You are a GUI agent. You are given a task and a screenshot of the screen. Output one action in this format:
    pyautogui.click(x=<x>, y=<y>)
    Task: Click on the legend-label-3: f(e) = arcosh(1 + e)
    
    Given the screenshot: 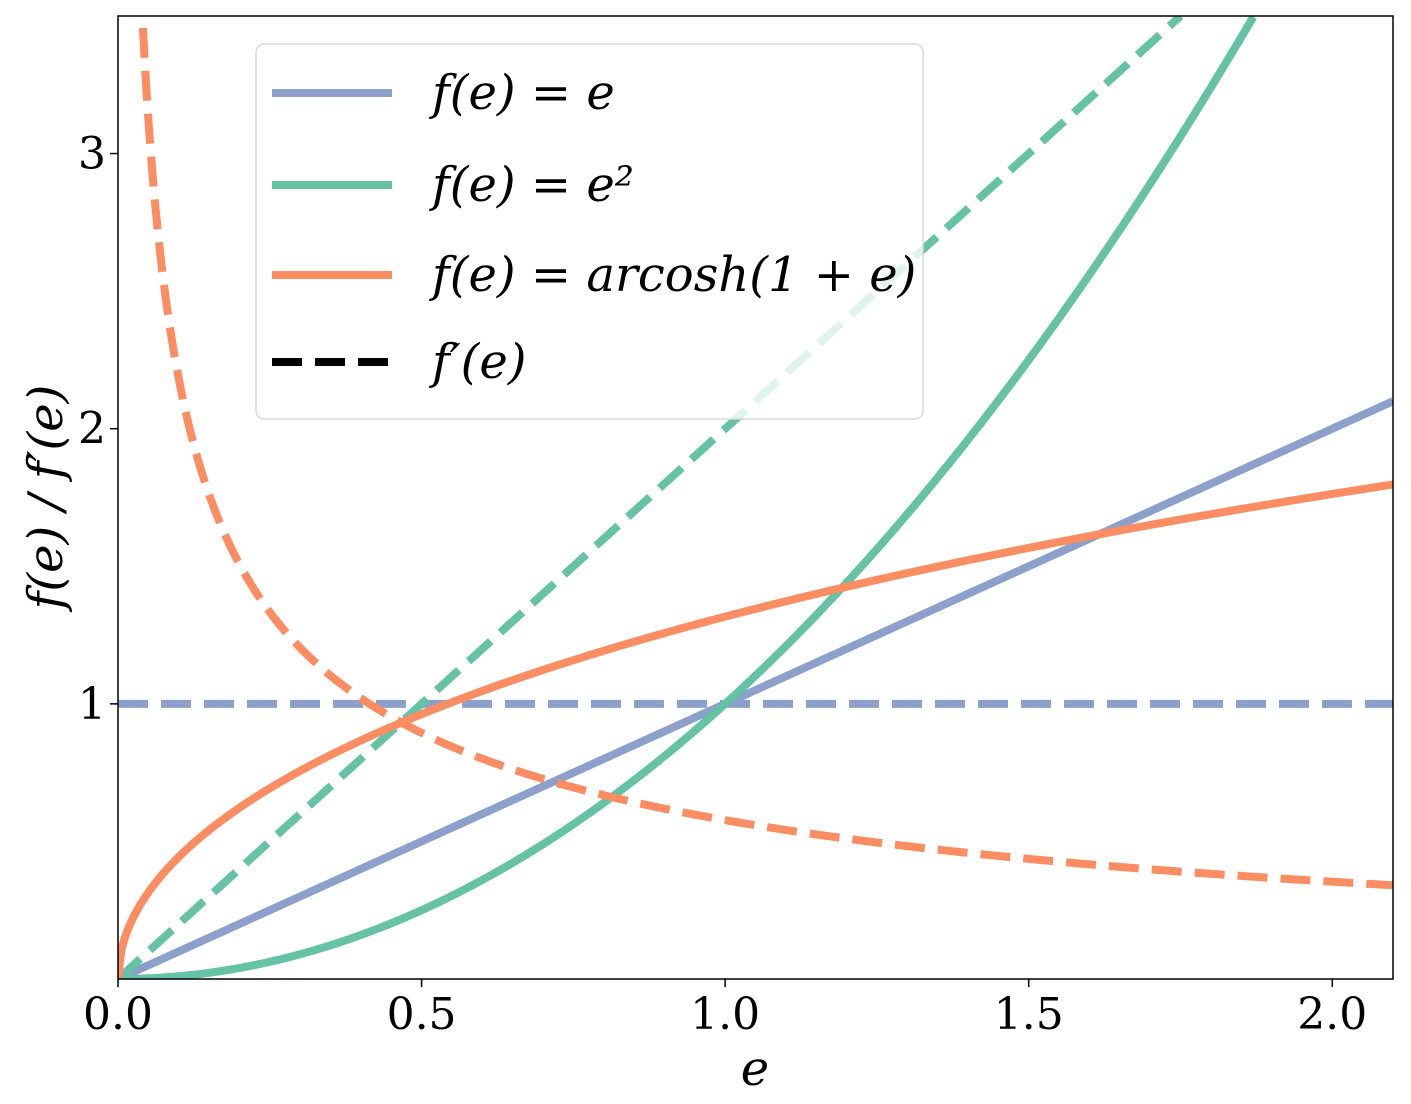 What is the action you would take?
    pyautogui.click(x=672, y=275)
    